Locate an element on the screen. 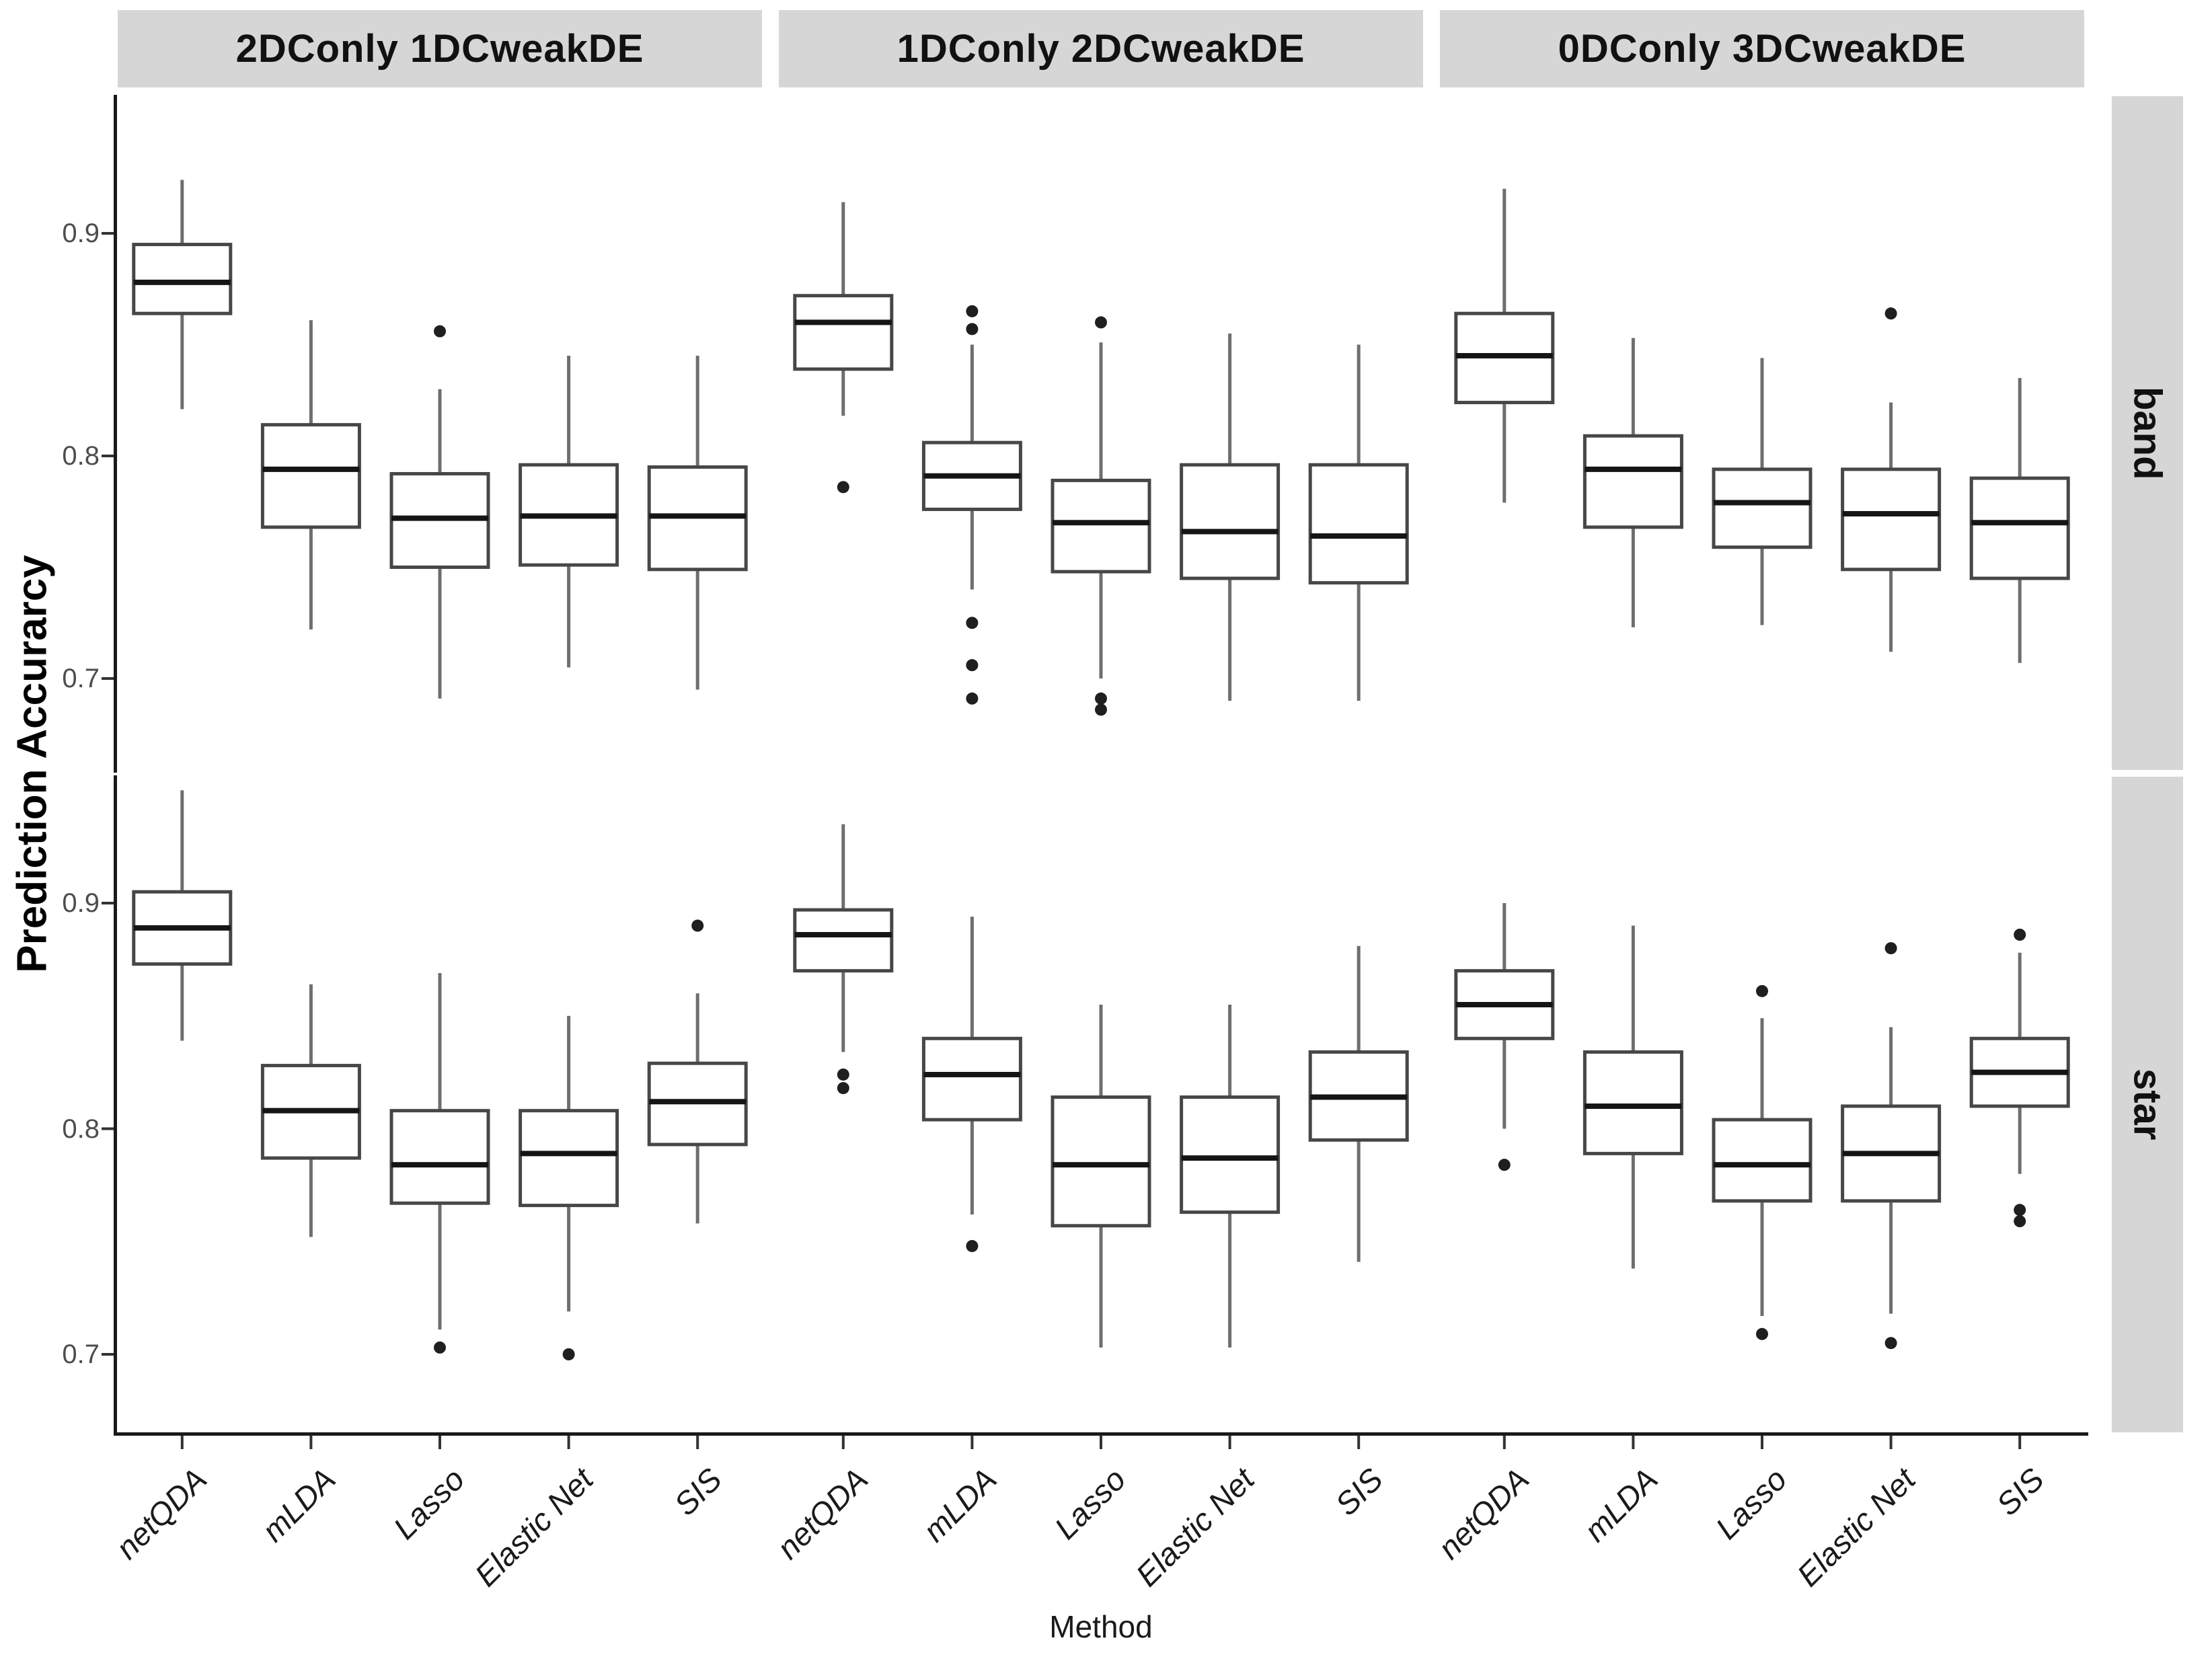  facet-strip-label: 2DConly 1DCweakDE is located at coordinates (439, 49).